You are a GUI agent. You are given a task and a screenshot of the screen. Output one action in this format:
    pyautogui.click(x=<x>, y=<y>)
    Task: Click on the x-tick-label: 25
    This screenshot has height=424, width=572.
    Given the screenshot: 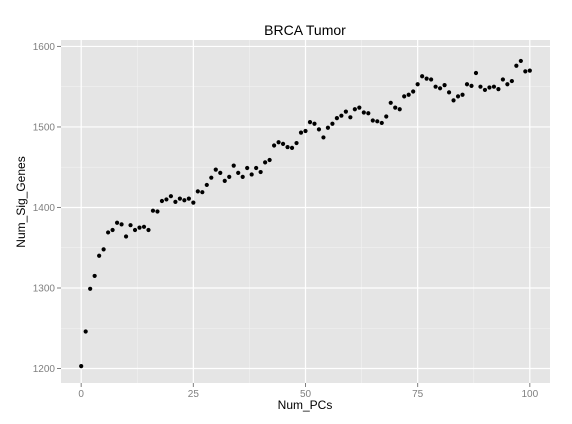 What is the action you would take?
    pyautogui.click(x=194, y=394)
    